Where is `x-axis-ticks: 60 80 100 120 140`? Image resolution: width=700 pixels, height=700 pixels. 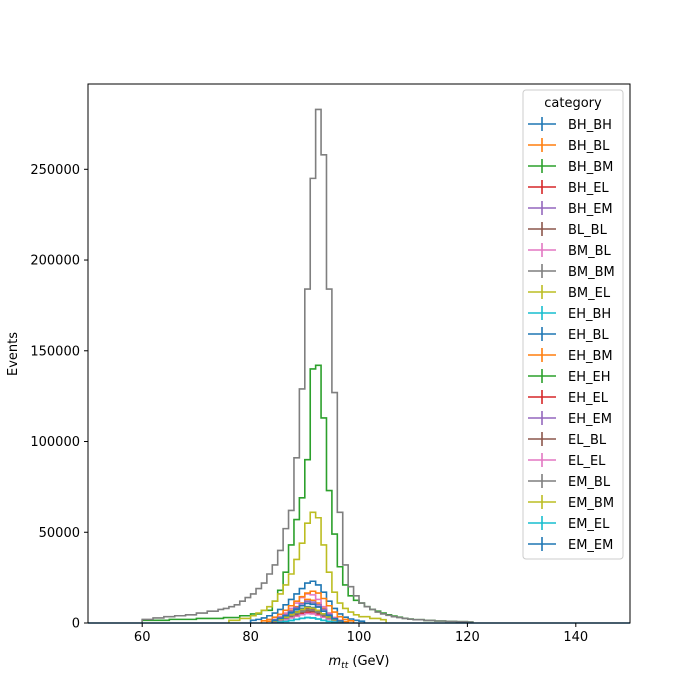
x-axis-ticks: 60 80 100 120 140 is located at coordinates (361, 634).